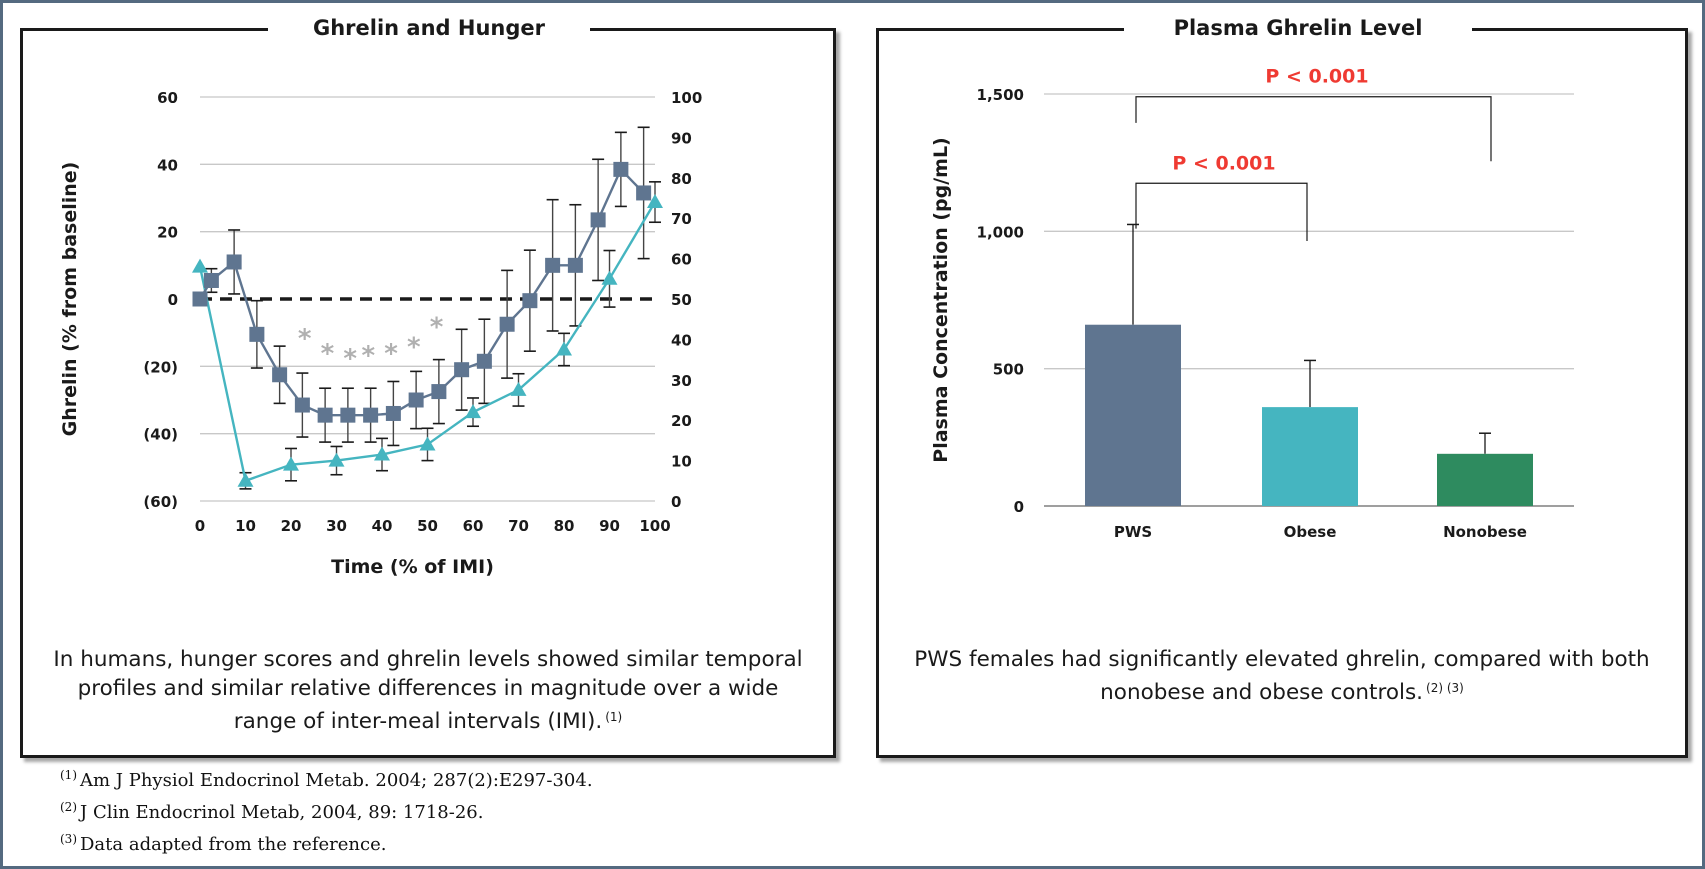 This screenshot has height=869, width=1705. Describe the element at coordinates (1000, 95) in the screenshot. I see `y-tick-label: 1,500` at that location.